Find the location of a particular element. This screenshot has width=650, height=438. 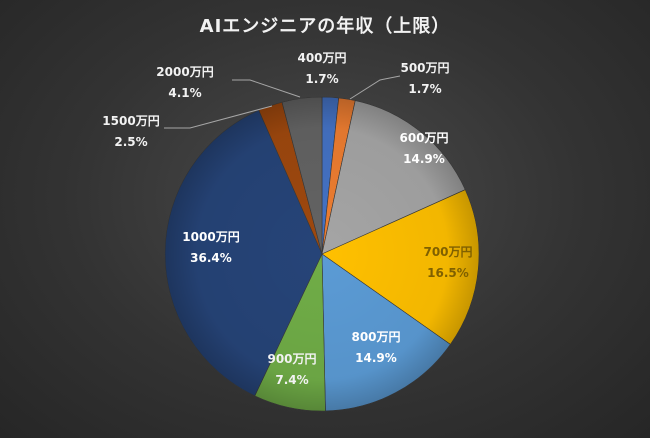

slice-category-label-8: 1500万円 is located at coordinates (130, 121).